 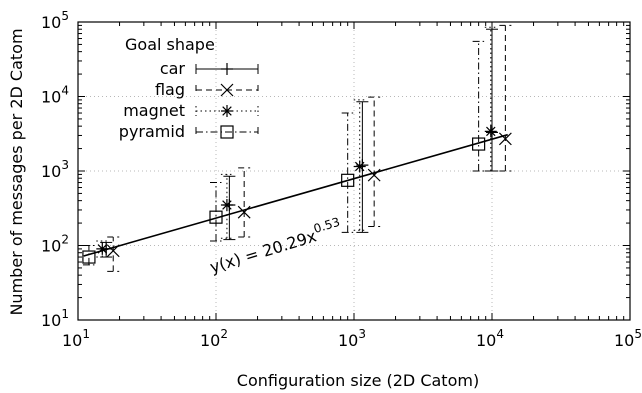 I want to click on x-tick-label: 10², so click(x=214, y=338).